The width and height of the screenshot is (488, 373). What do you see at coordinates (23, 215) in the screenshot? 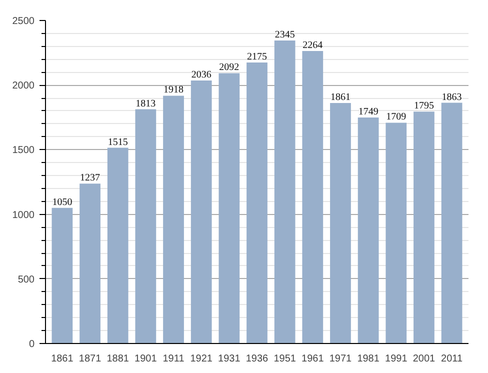
I see `y-tick-label: 1000` at bounding box center [23, 215].